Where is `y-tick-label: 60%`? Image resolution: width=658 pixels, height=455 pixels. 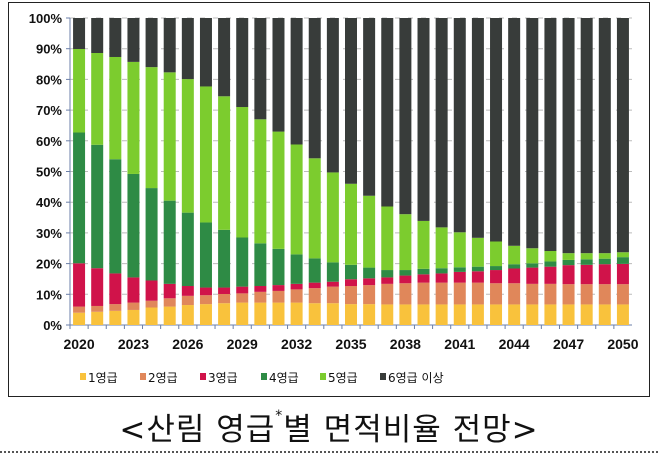
y-tick-label: 60% is located at coordinates (49, 141).